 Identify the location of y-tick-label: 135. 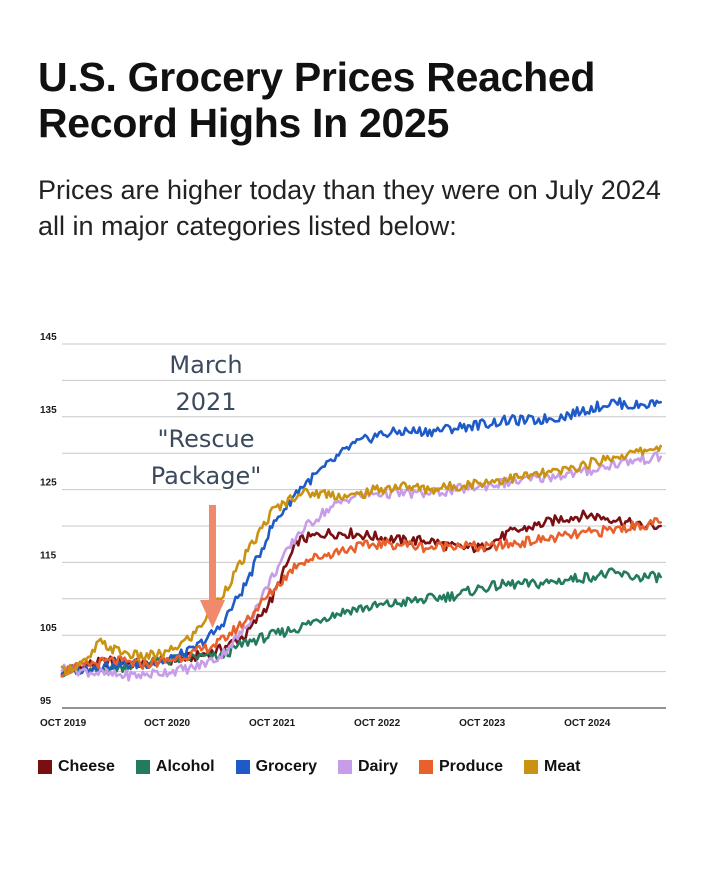
(48, 410).